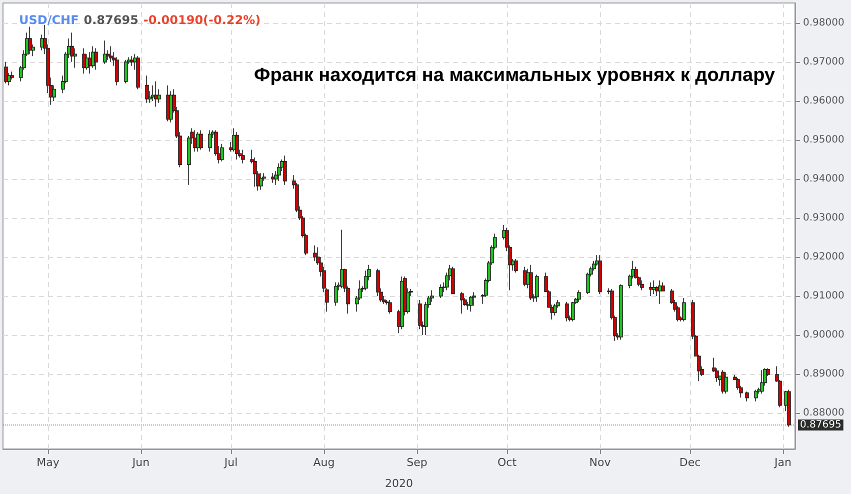 This screenshot has width=851, height=494. What do you see at coordinates (140, 20) in the screenshot?
I see `text: USD/CHF 0.87695 -0.00190(-0.22%)` at bounding box center [140, 20].